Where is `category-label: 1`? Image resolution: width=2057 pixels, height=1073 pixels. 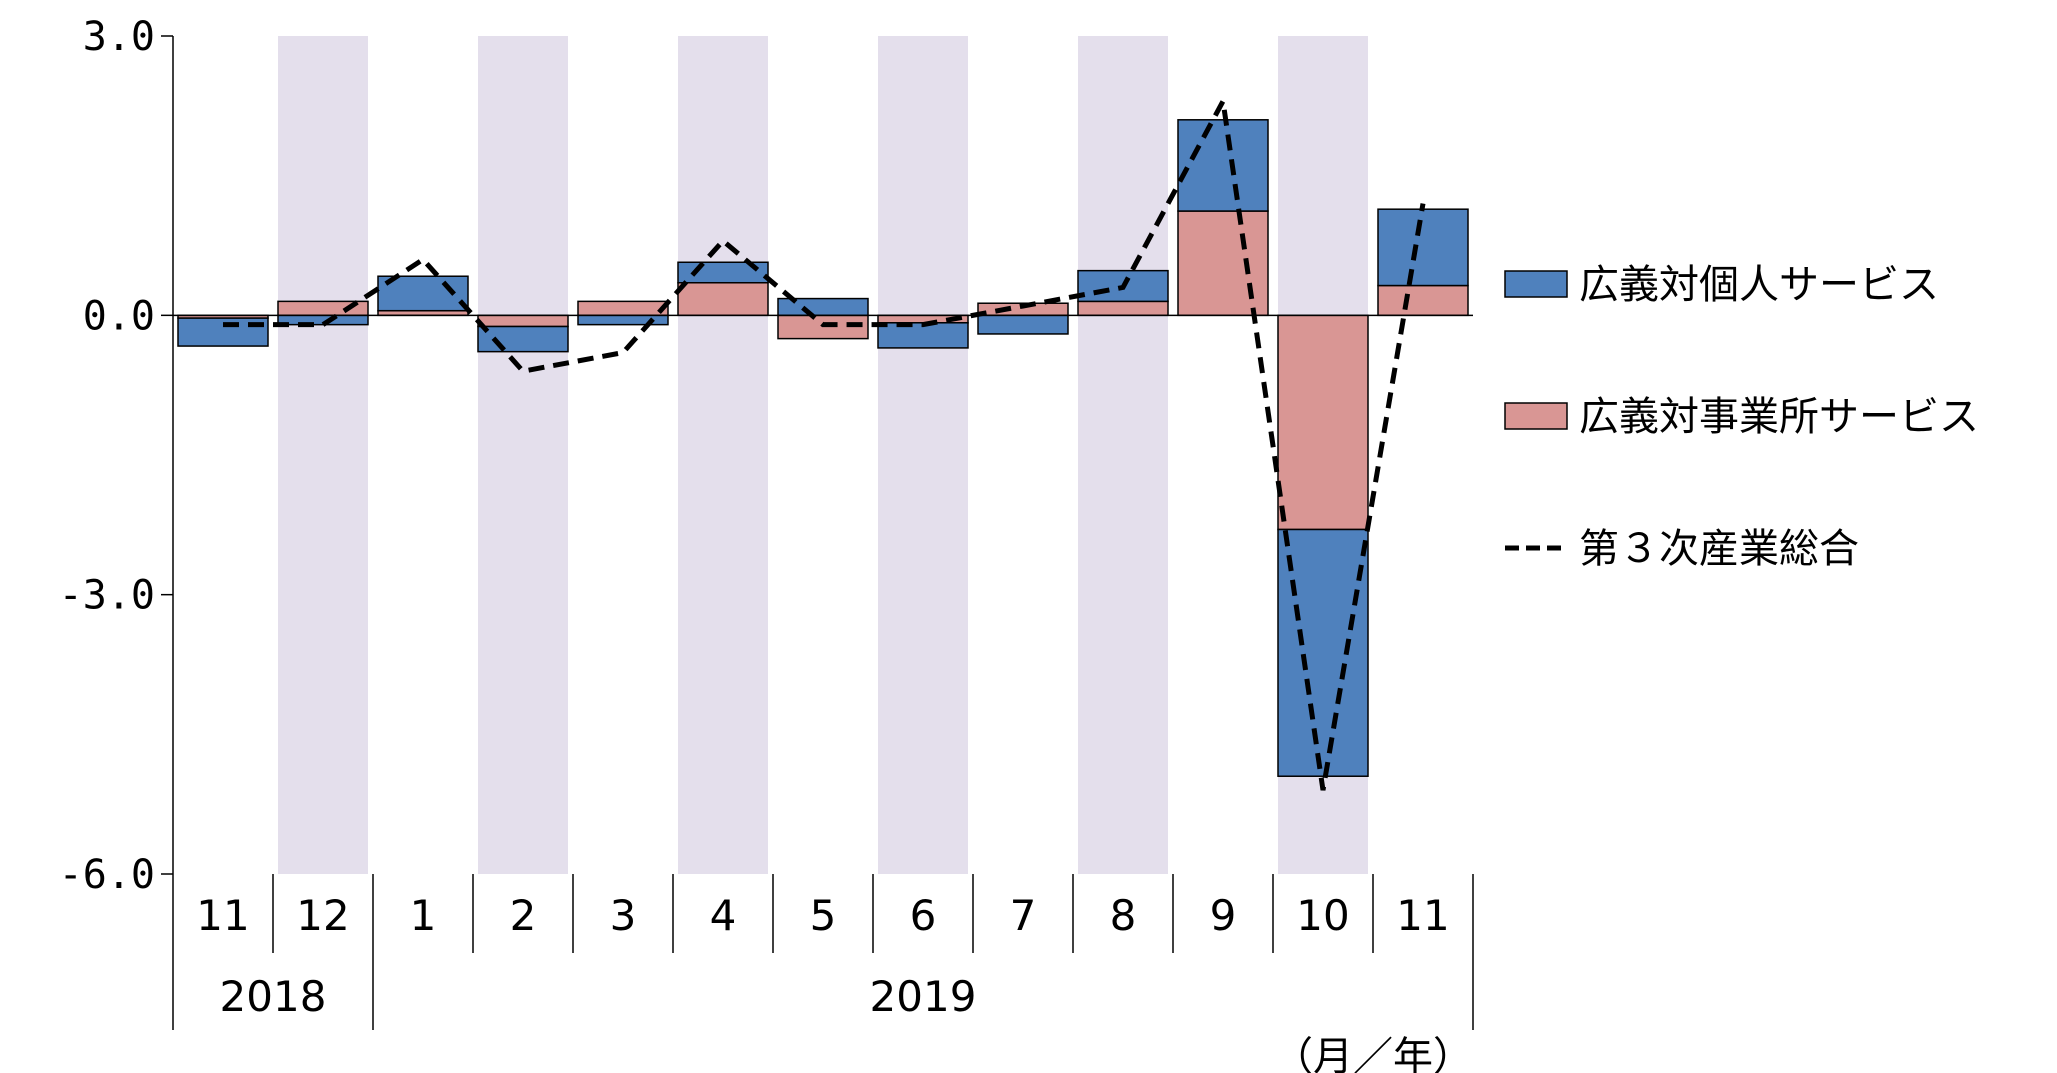
category-label: 1 is located at coordinates (423, 915).